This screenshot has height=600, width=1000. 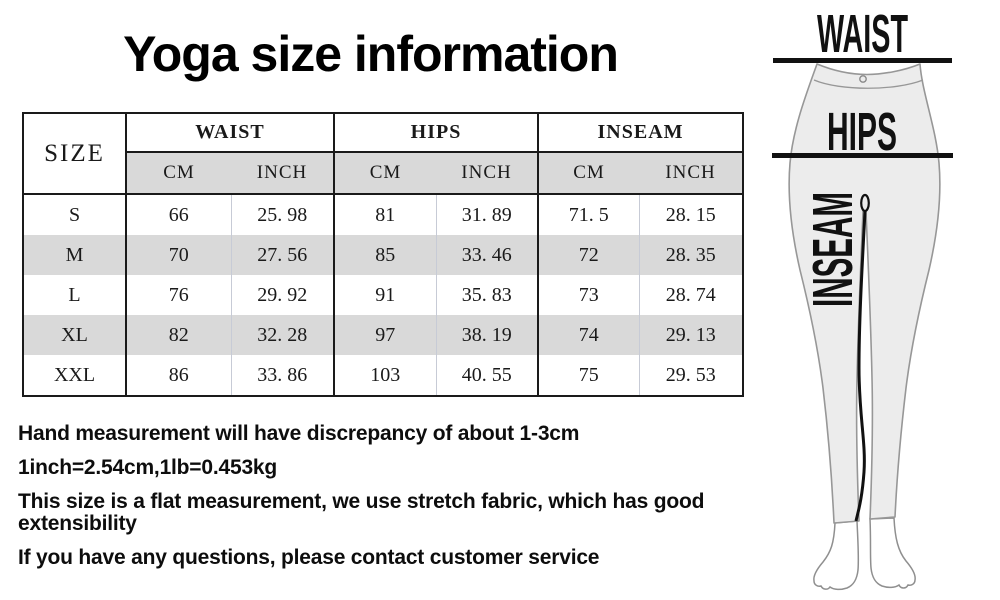 What do you see at coordinates (691, 255) in the screenshot?
I see `inseam-inch-cell: 28. 35` at bounding box center [691, 255].